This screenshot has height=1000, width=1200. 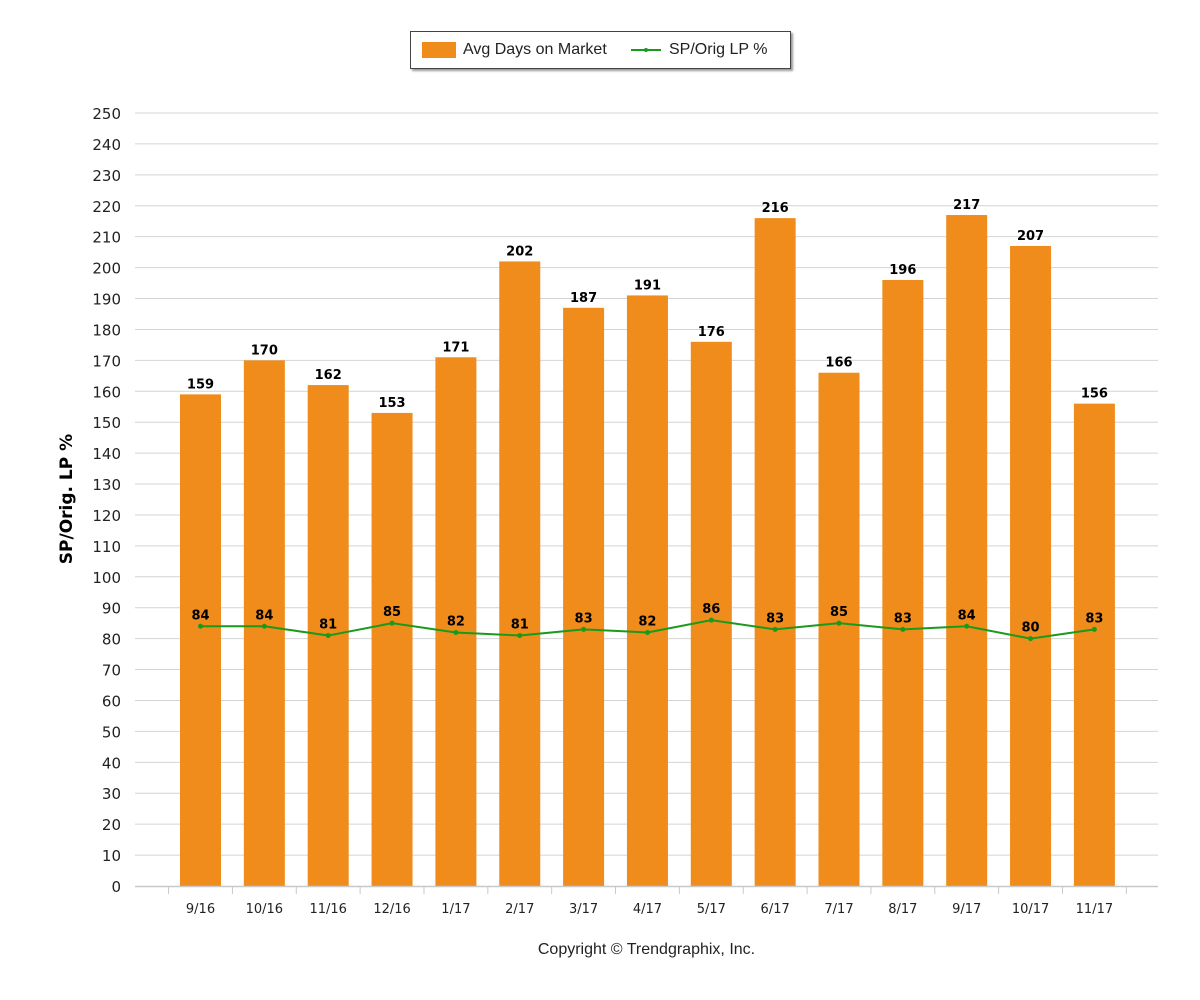 What do you see at coordinates (200, 909) in the screenshot?
I see `x-tick-label: 9/16` at bounding box center [200, 909].